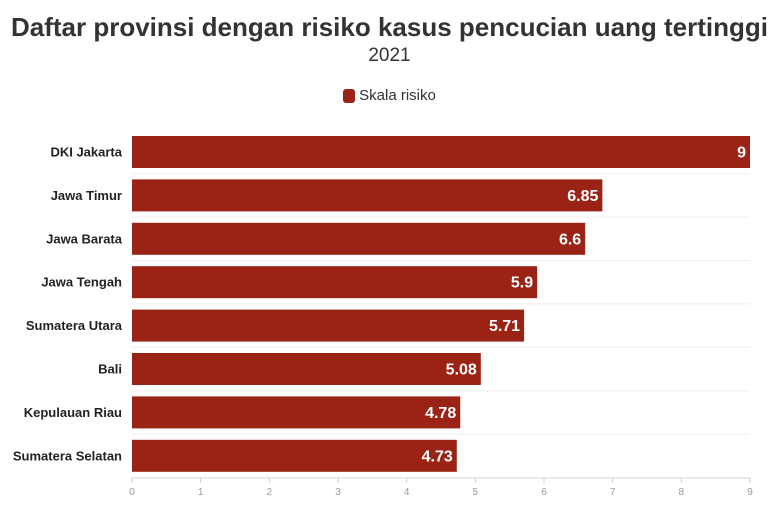  Describe the element at coordinates (86, 195) in the screenshot. I see `category-label: Jawa Timur` at that location.